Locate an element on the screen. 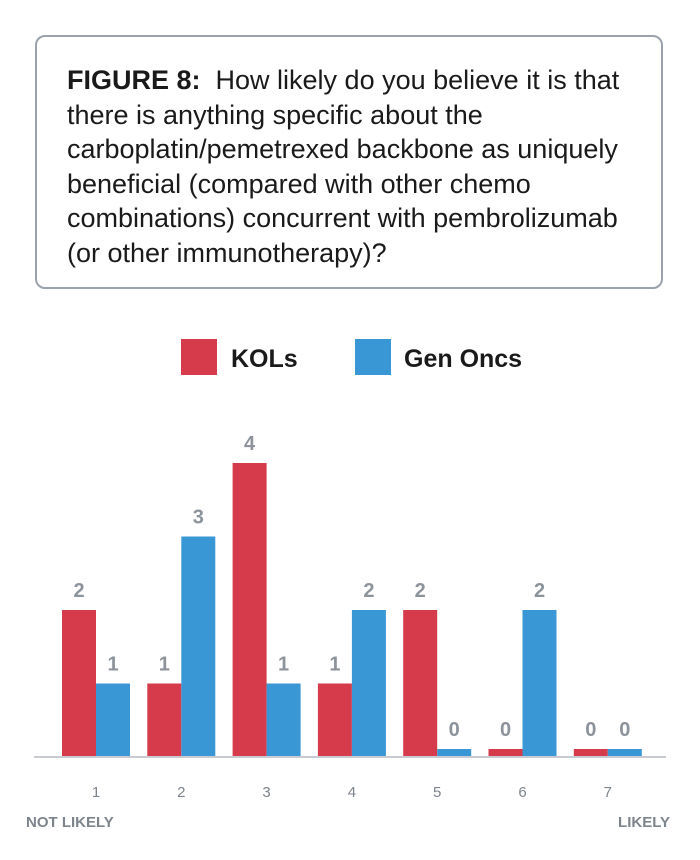  value-label-kols-1: 2 is located at coordinates (78, 591).